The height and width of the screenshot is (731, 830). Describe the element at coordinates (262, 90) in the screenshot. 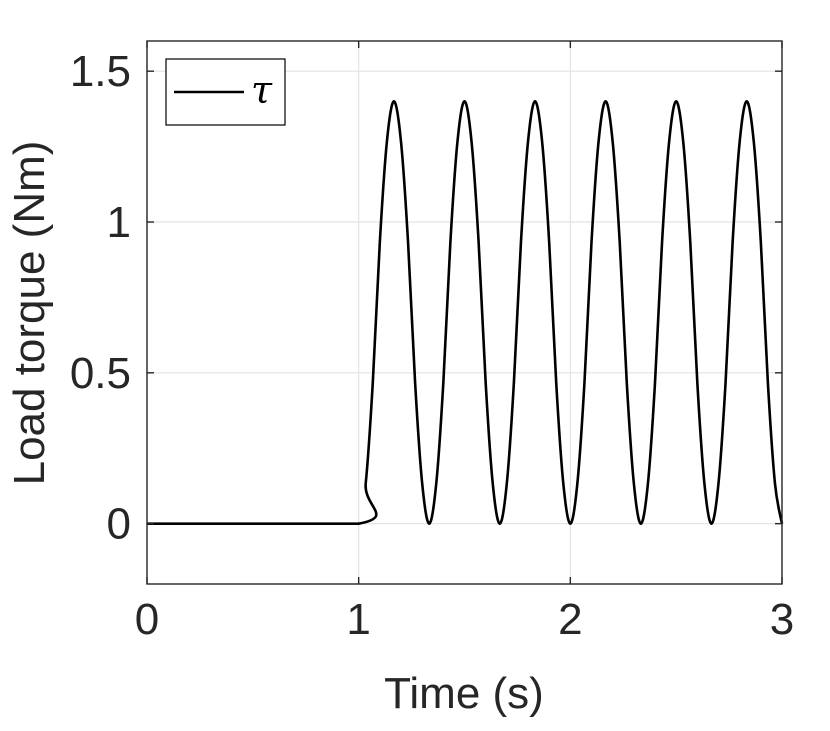

I see `legend-label-tau: τ` at that location.